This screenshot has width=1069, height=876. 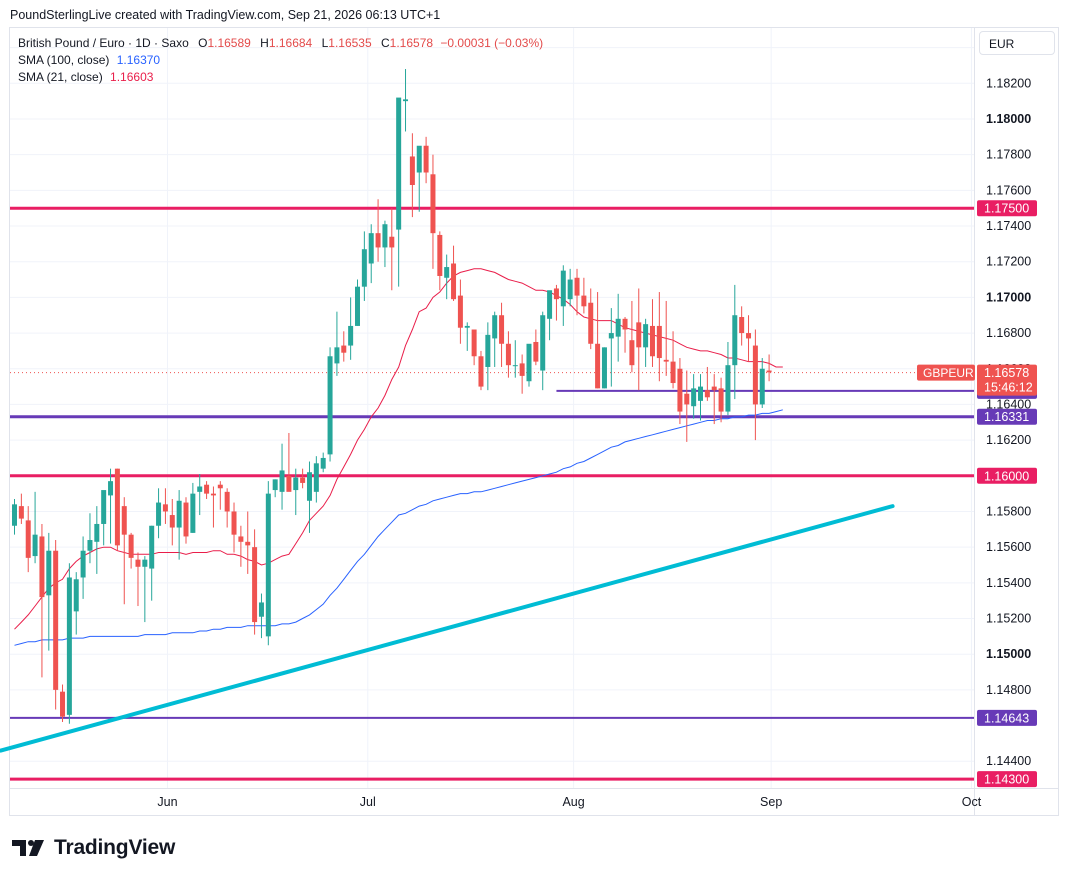 I want to click on tradingview-logo: TradingView, so click(x=93, y=848).